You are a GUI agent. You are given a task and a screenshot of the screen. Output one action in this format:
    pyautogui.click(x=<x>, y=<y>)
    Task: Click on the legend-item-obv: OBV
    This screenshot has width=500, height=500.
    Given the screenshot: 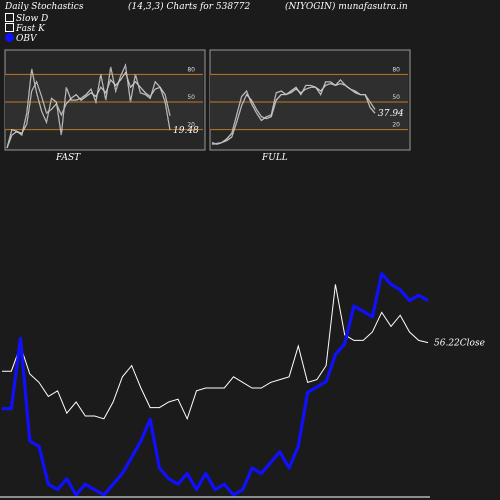 What is the action you would take?
    pyautogui.click(x=21, y=38)
    